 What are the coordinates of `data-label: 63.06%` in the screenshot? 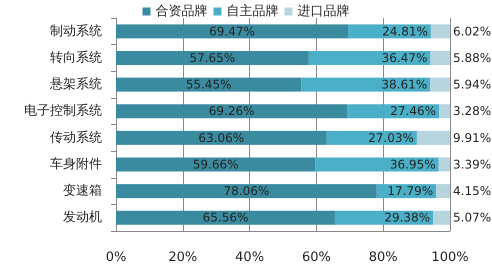 It's located at (221, 137).